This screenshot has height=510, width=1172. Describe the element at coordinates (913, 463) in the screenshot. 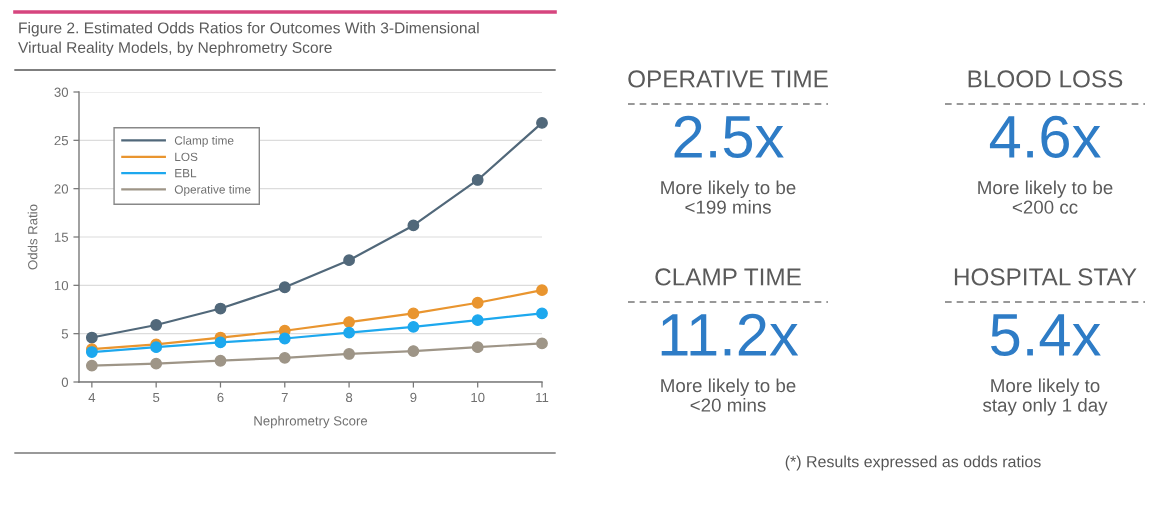

I see `text: (*) Results expressed as odds ratios` at that location.